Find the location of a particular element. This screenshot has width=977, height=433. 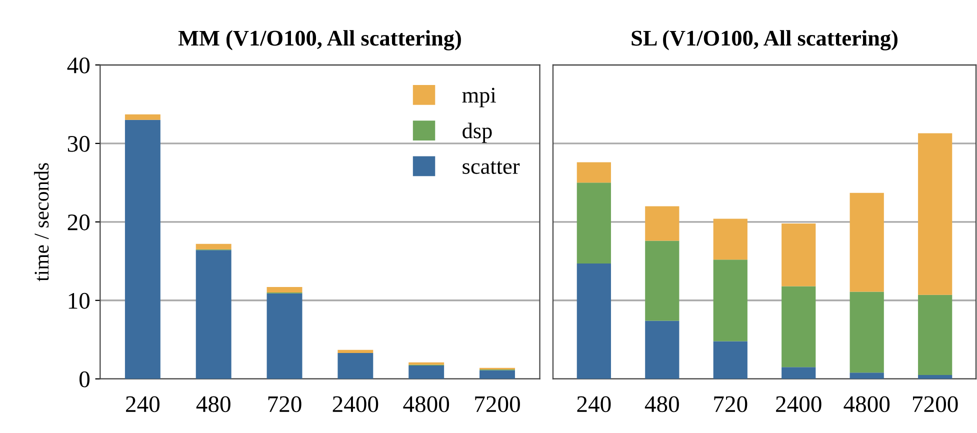

chart-title: SL (V1/O100, All scattering) is located at coordinates (765, 40).